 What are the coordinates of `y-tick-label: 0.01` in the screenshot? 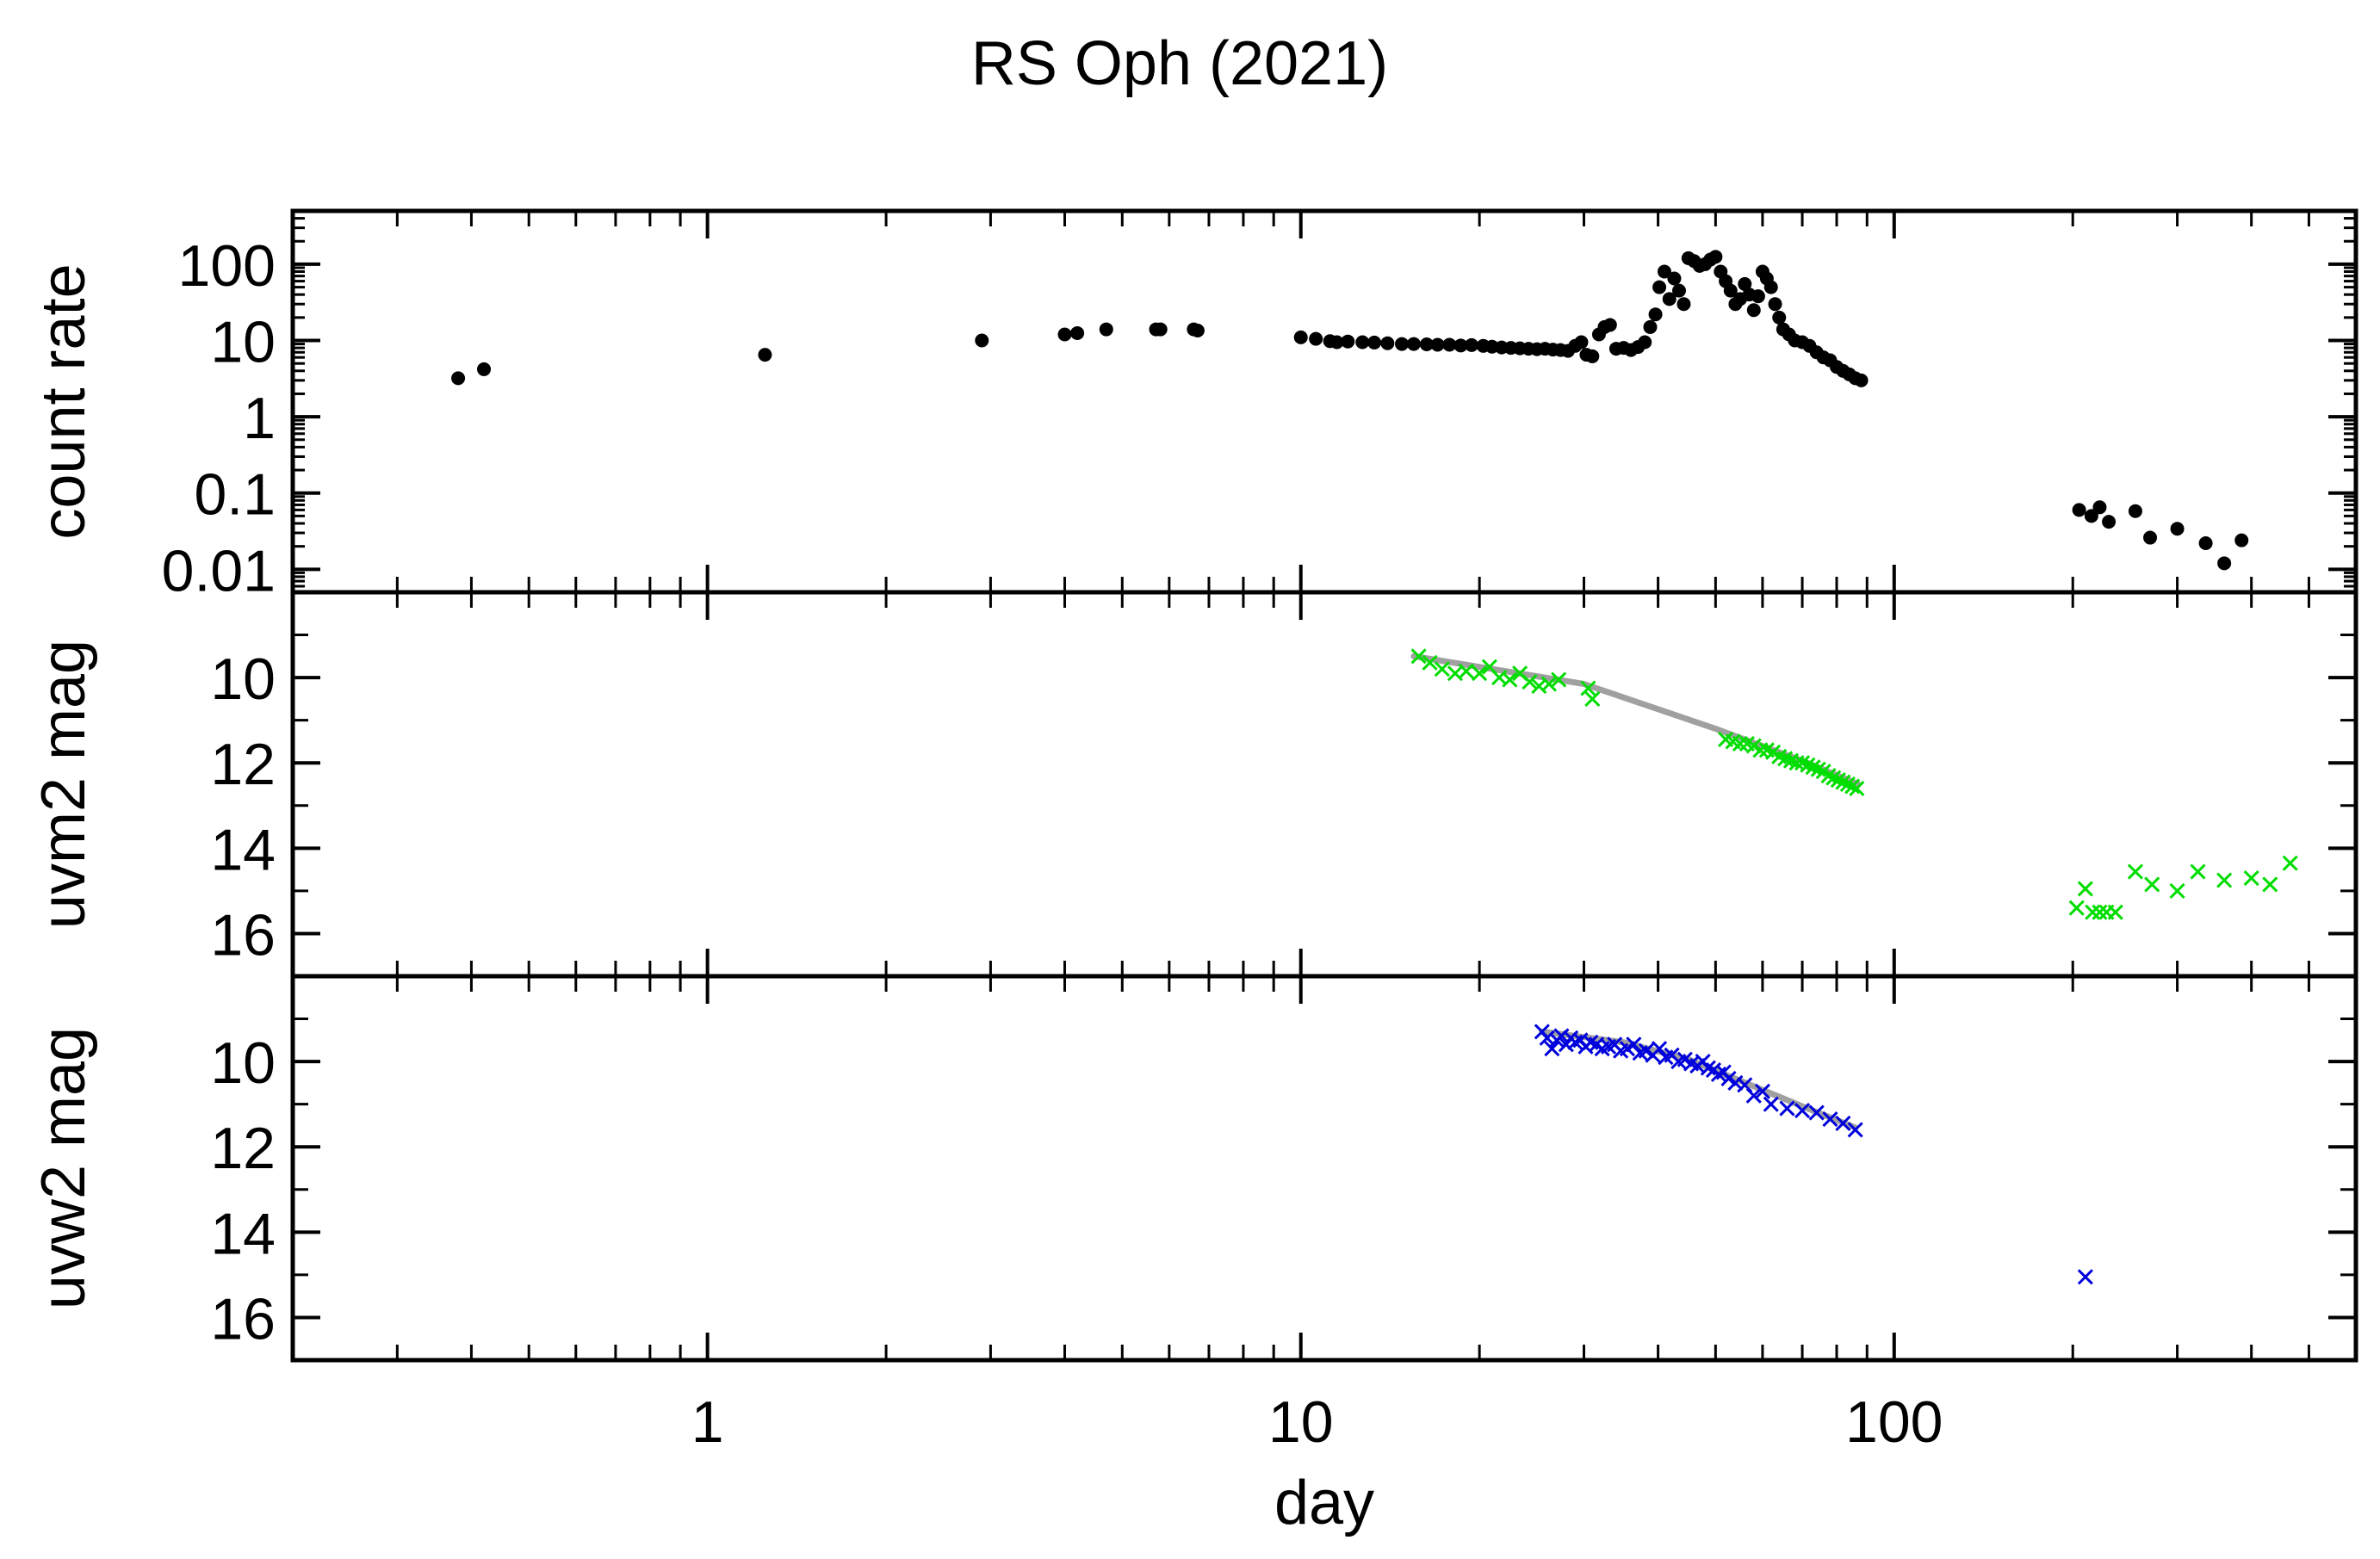 It's located at (219, 570).